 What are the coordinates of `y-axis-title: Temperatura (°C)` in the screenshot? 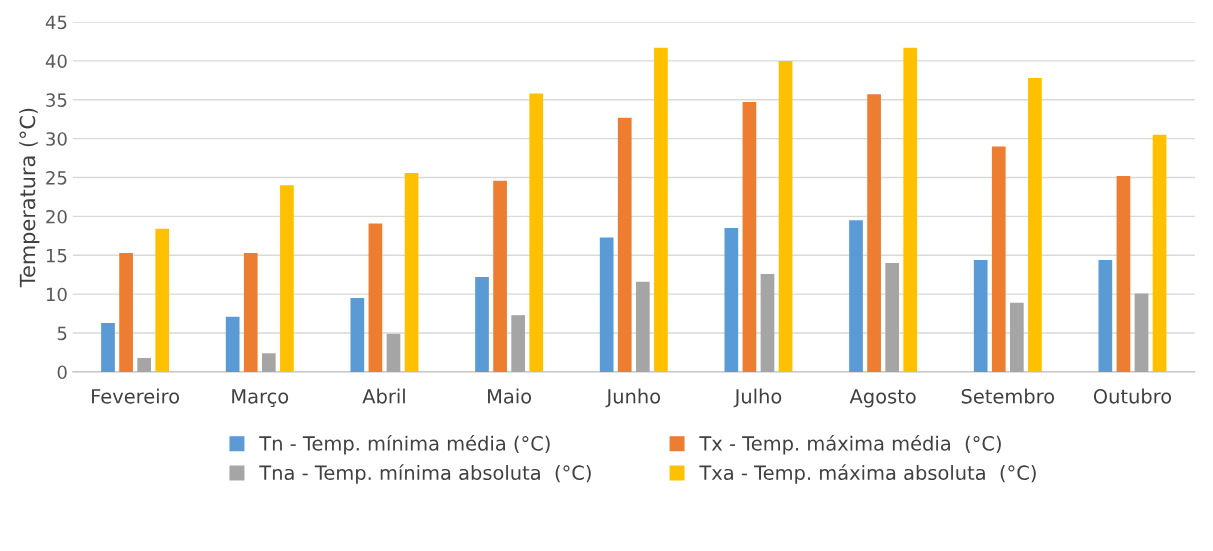 It's located at (29, 198).